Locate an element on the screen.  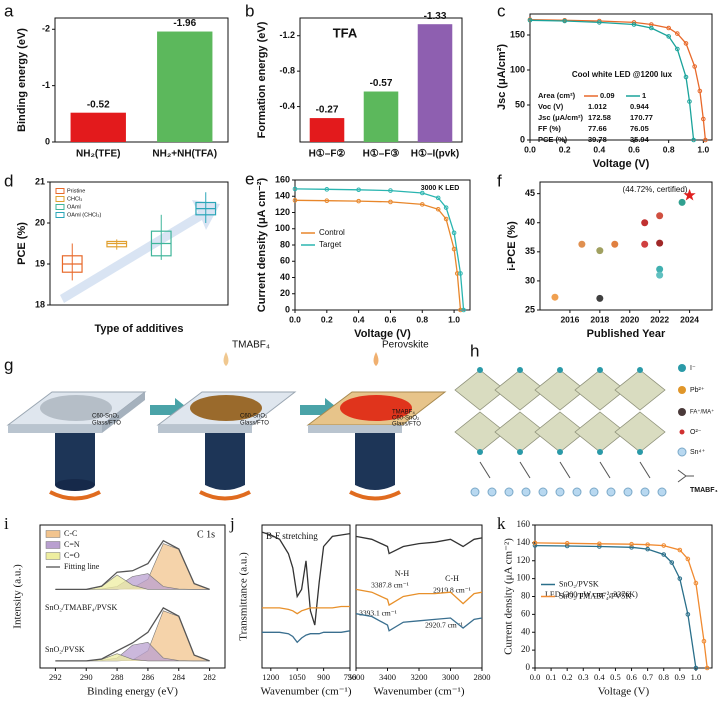
table-cell: 170.77 is located at coordinates (641, 117).